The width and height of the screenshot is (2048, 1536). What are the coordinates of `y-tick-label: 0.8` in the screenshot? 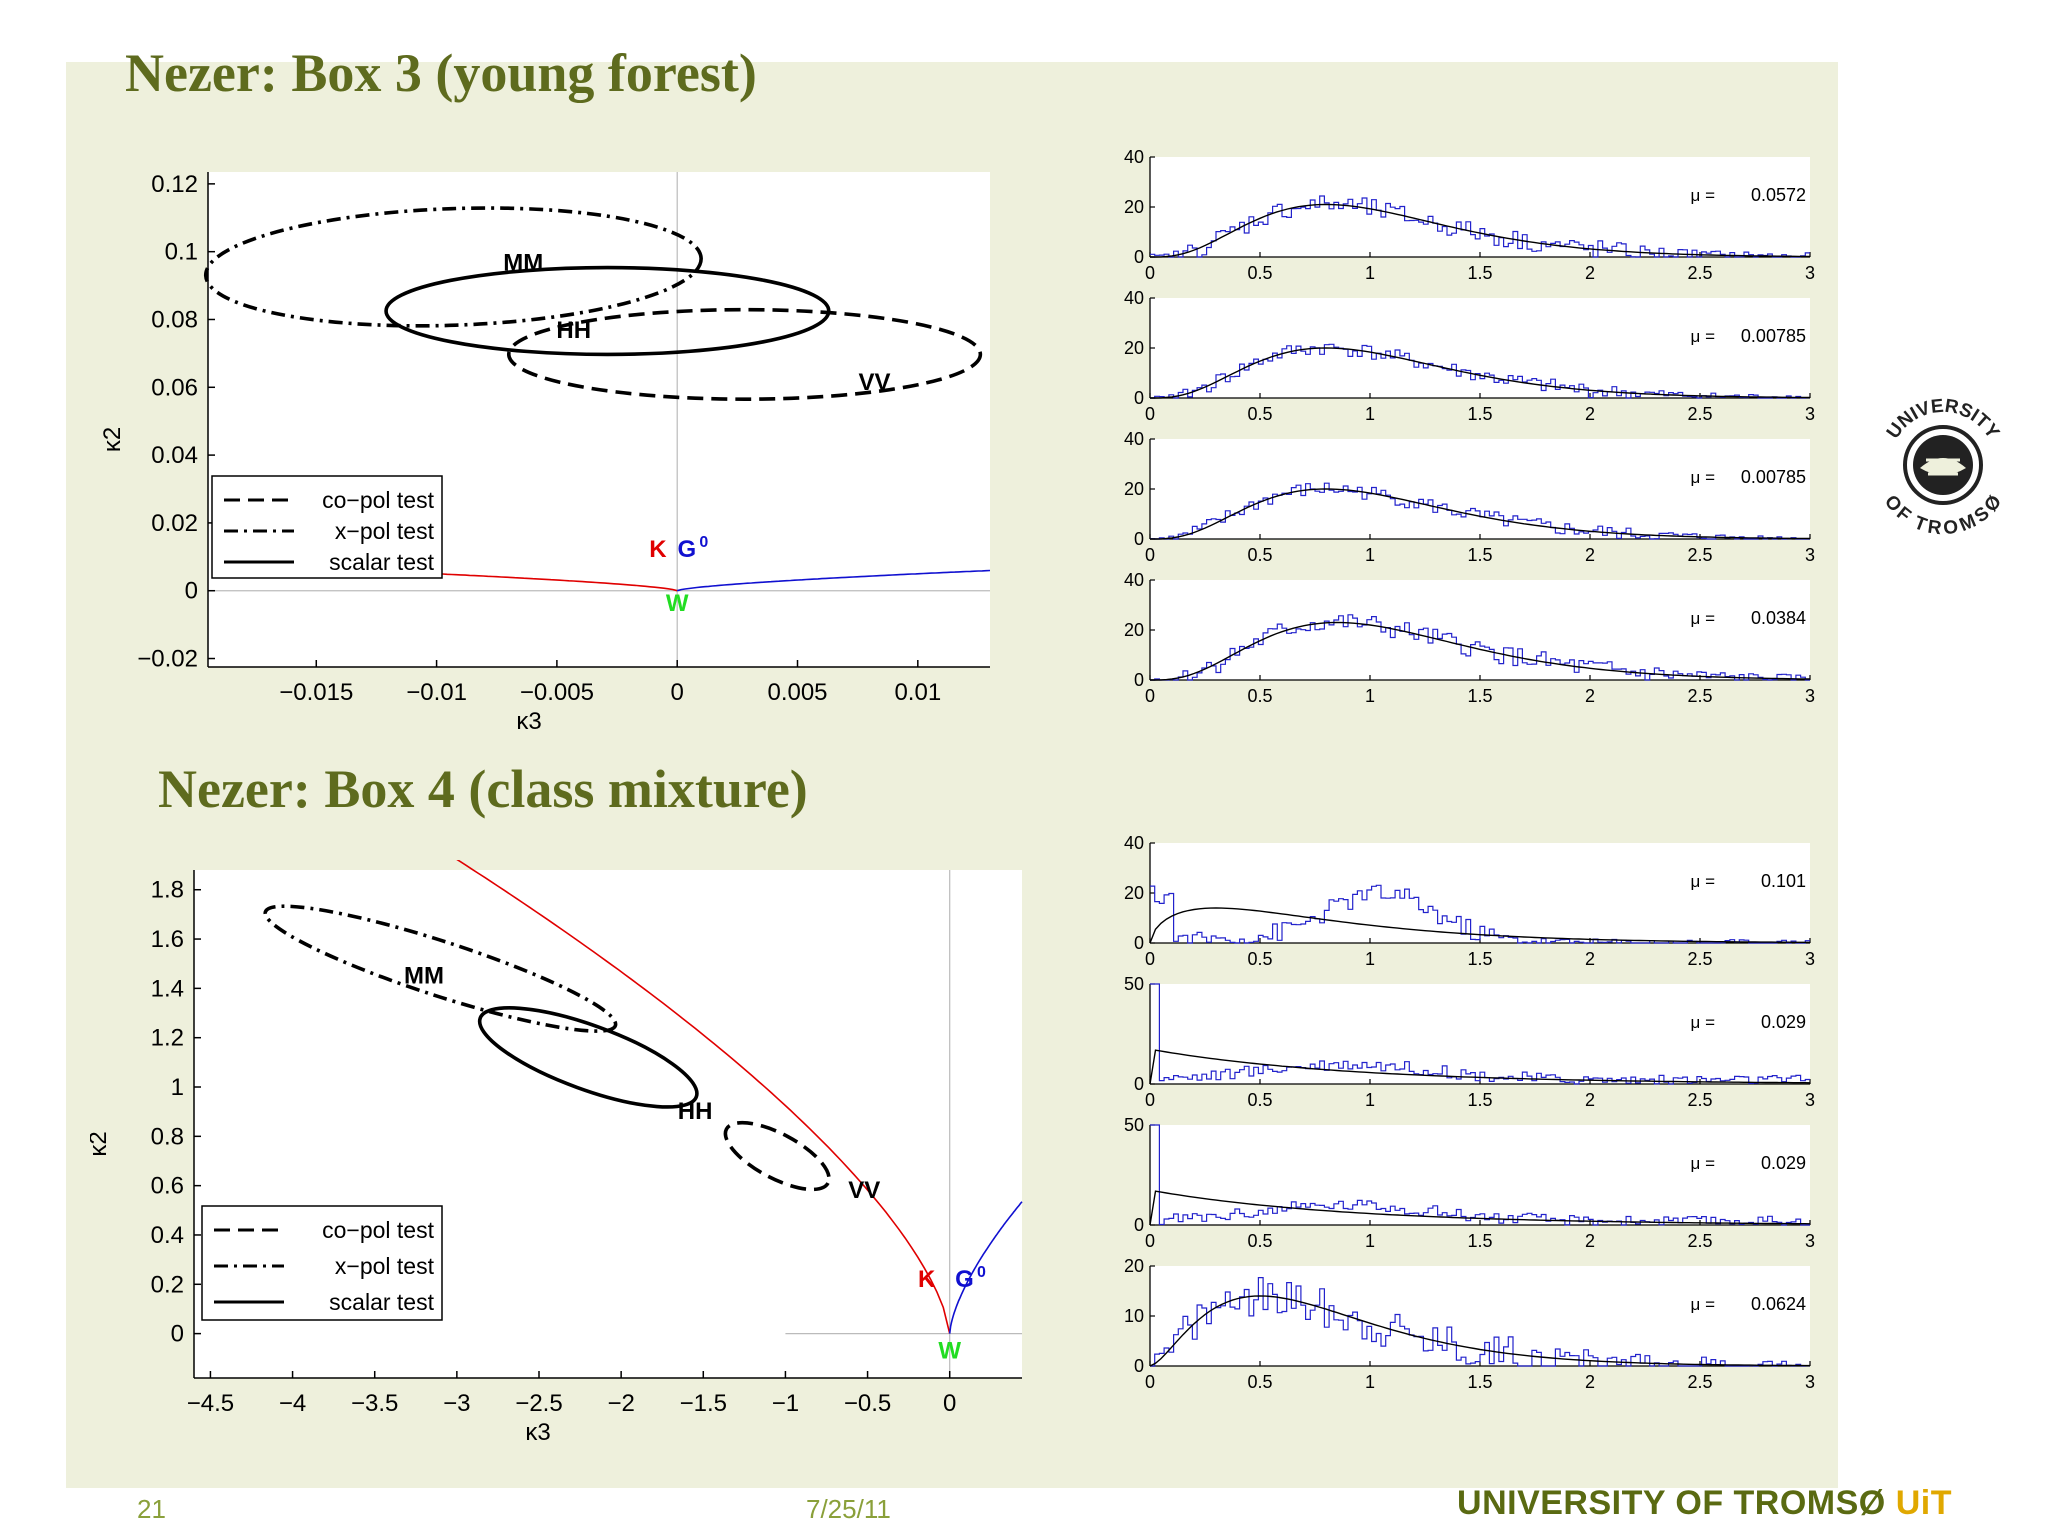 It's located at (167, 1136).